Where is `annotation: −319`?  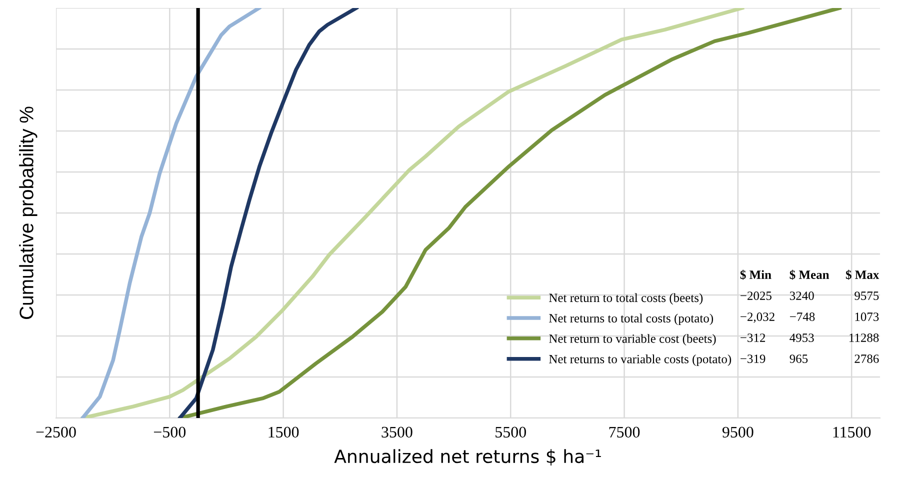 annotation: −319 is located at coordinates (753, 358).